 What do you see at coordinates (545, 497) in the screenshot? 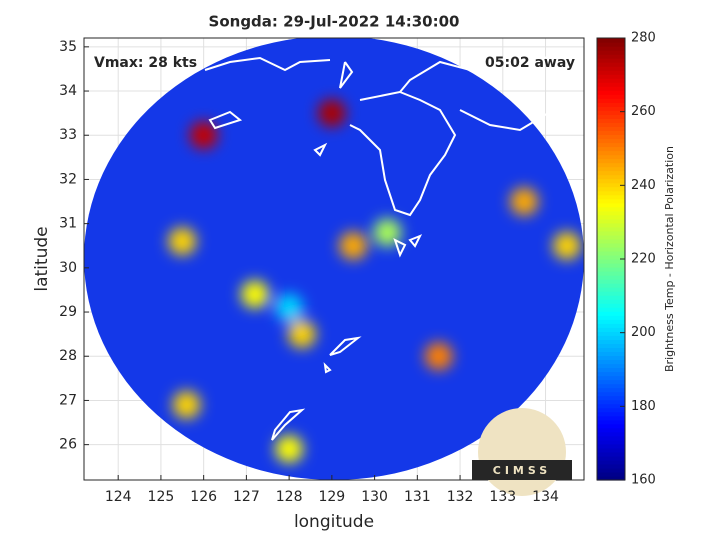
I see `x-tick-label: 134` at bounding box center [545, 497].